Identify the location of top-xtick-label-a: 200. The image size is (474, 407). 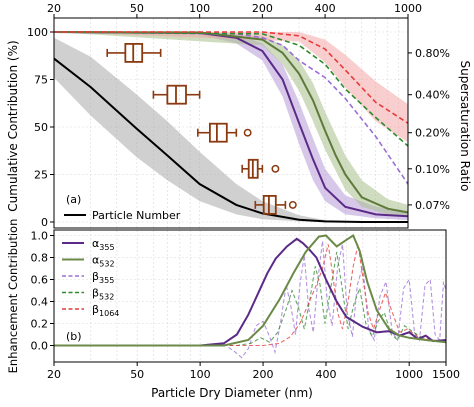
(262, 8).